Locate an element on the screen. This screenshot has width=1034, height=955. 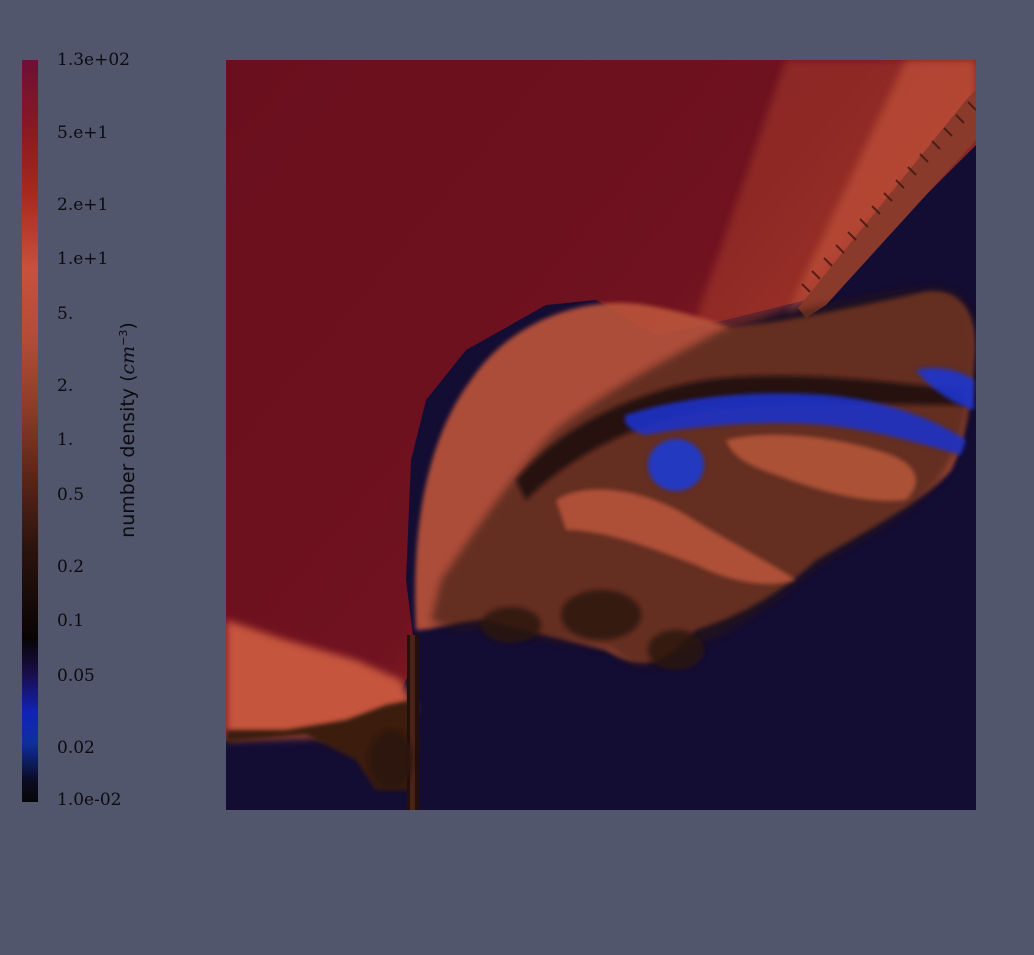
dark-shear-layer is located at coordinates (741, 437).